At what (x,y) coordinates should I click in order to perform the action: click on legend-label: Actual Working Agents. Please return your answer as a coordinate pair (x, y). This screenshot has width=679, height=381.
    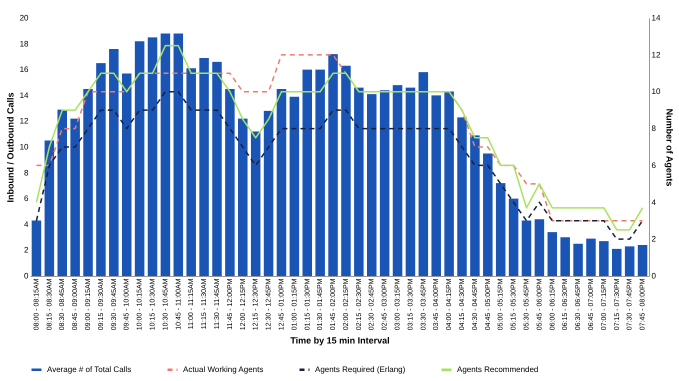
    Looking at the image, I should click on (223, 369).